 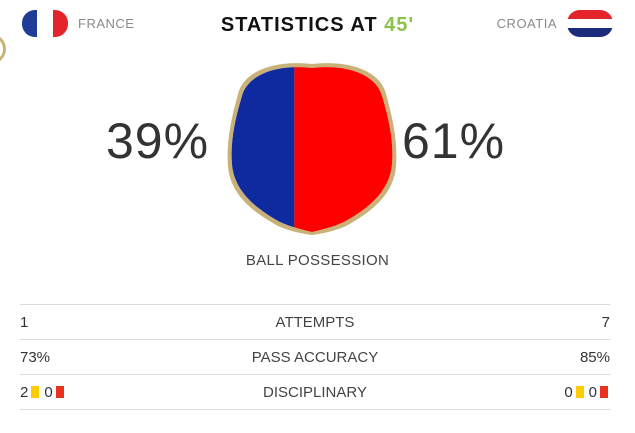 I want to click on home-yellow-count: 2, so click(x=24, y=392).